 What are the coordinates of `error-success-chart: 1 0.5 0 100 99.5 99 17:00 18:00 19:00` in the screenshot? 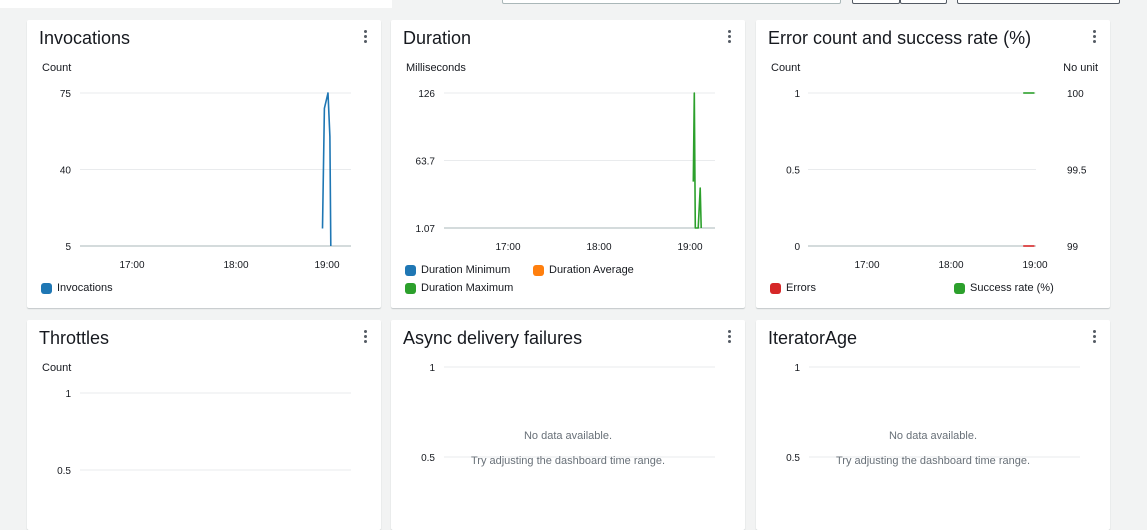 It's located at (936, 180).